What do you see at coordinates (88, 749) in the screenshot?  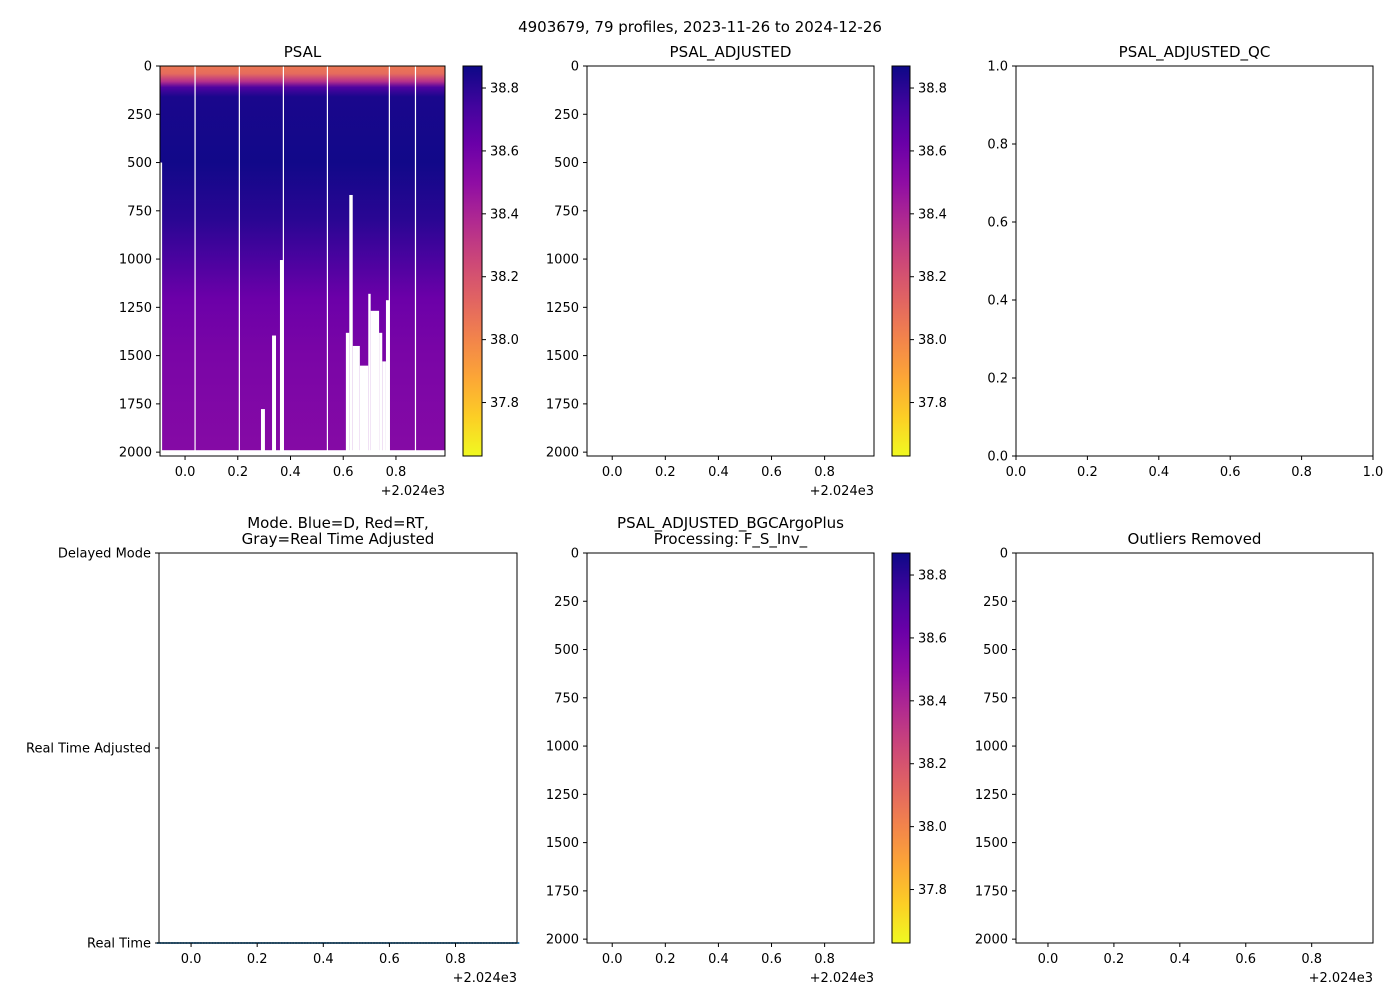 I see `y-tick-label: Real Time Adjusted` at bounding box center [88, 749].